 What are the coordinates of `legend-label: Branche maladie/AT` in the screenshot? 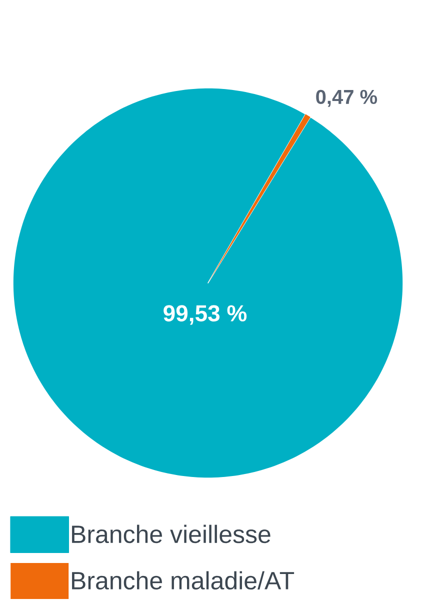 It's located at (183, 580).